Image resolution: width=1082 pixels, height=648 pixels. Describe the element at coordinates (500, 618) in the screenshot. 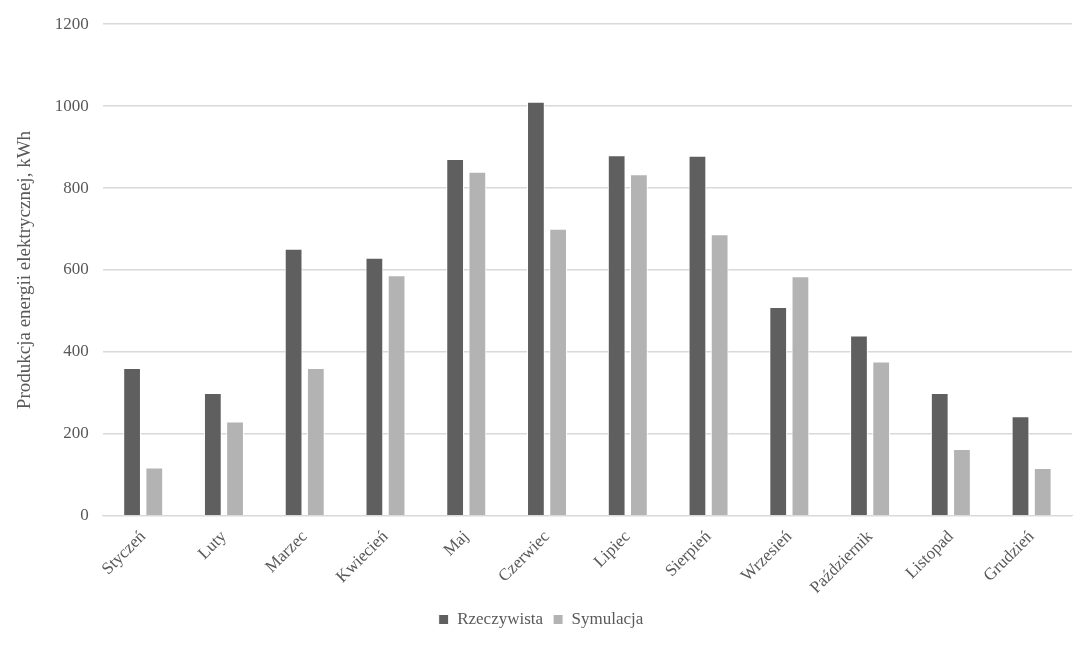

I see `legend-label: Rzeczywista` at that location.